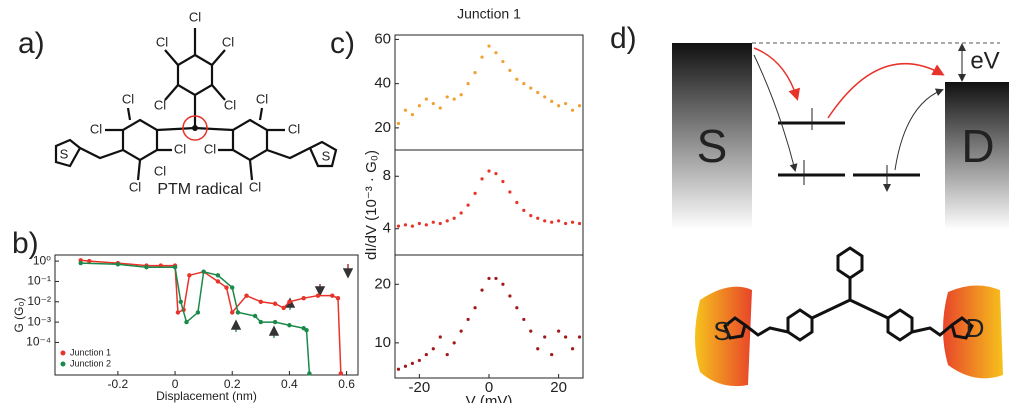 This screenshot has height=403, width=1009. What do you see at coordinates (232, 384) in the screenshot?
I see `x-tick-label: 0.2` at bounding box center [232, 384].